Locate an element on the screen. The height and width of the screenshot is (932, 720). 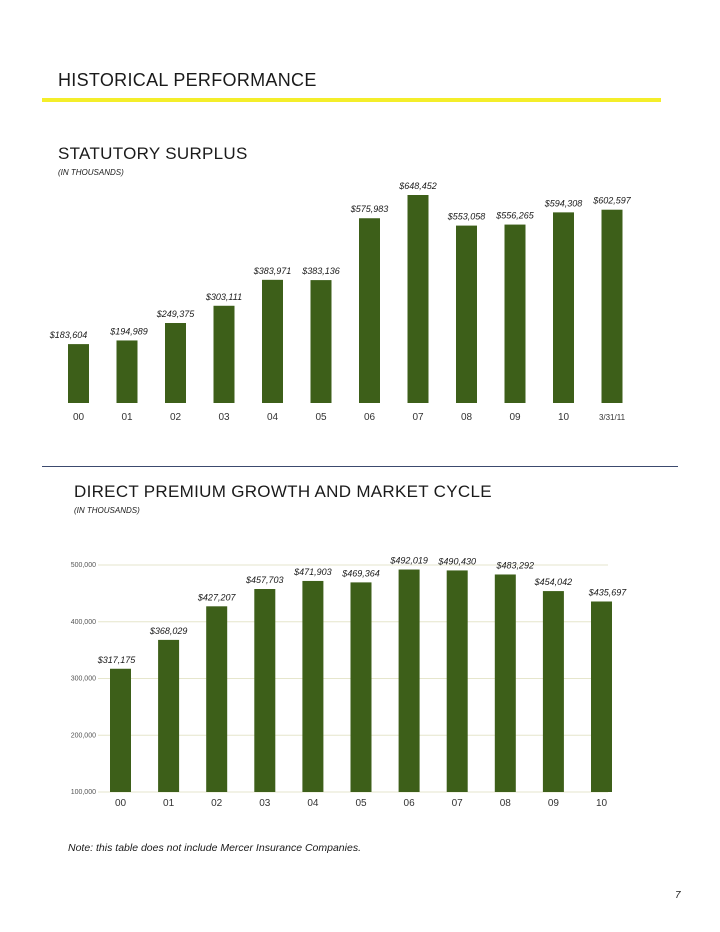
premium-chart-subtitle: (IN THOUSANDS) is located at coordinates (107, 510).